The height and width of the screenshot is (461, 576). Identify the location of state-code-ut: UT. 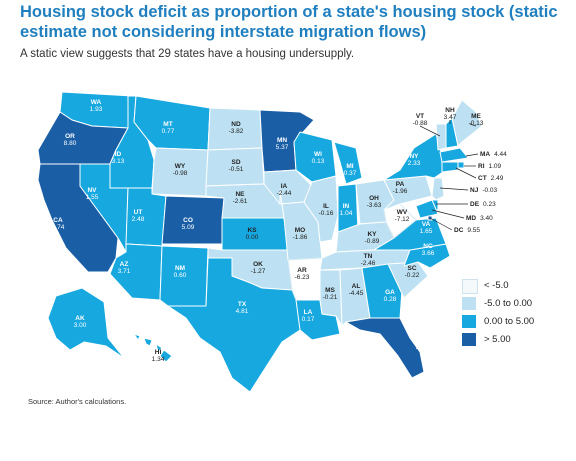
(138, 212).